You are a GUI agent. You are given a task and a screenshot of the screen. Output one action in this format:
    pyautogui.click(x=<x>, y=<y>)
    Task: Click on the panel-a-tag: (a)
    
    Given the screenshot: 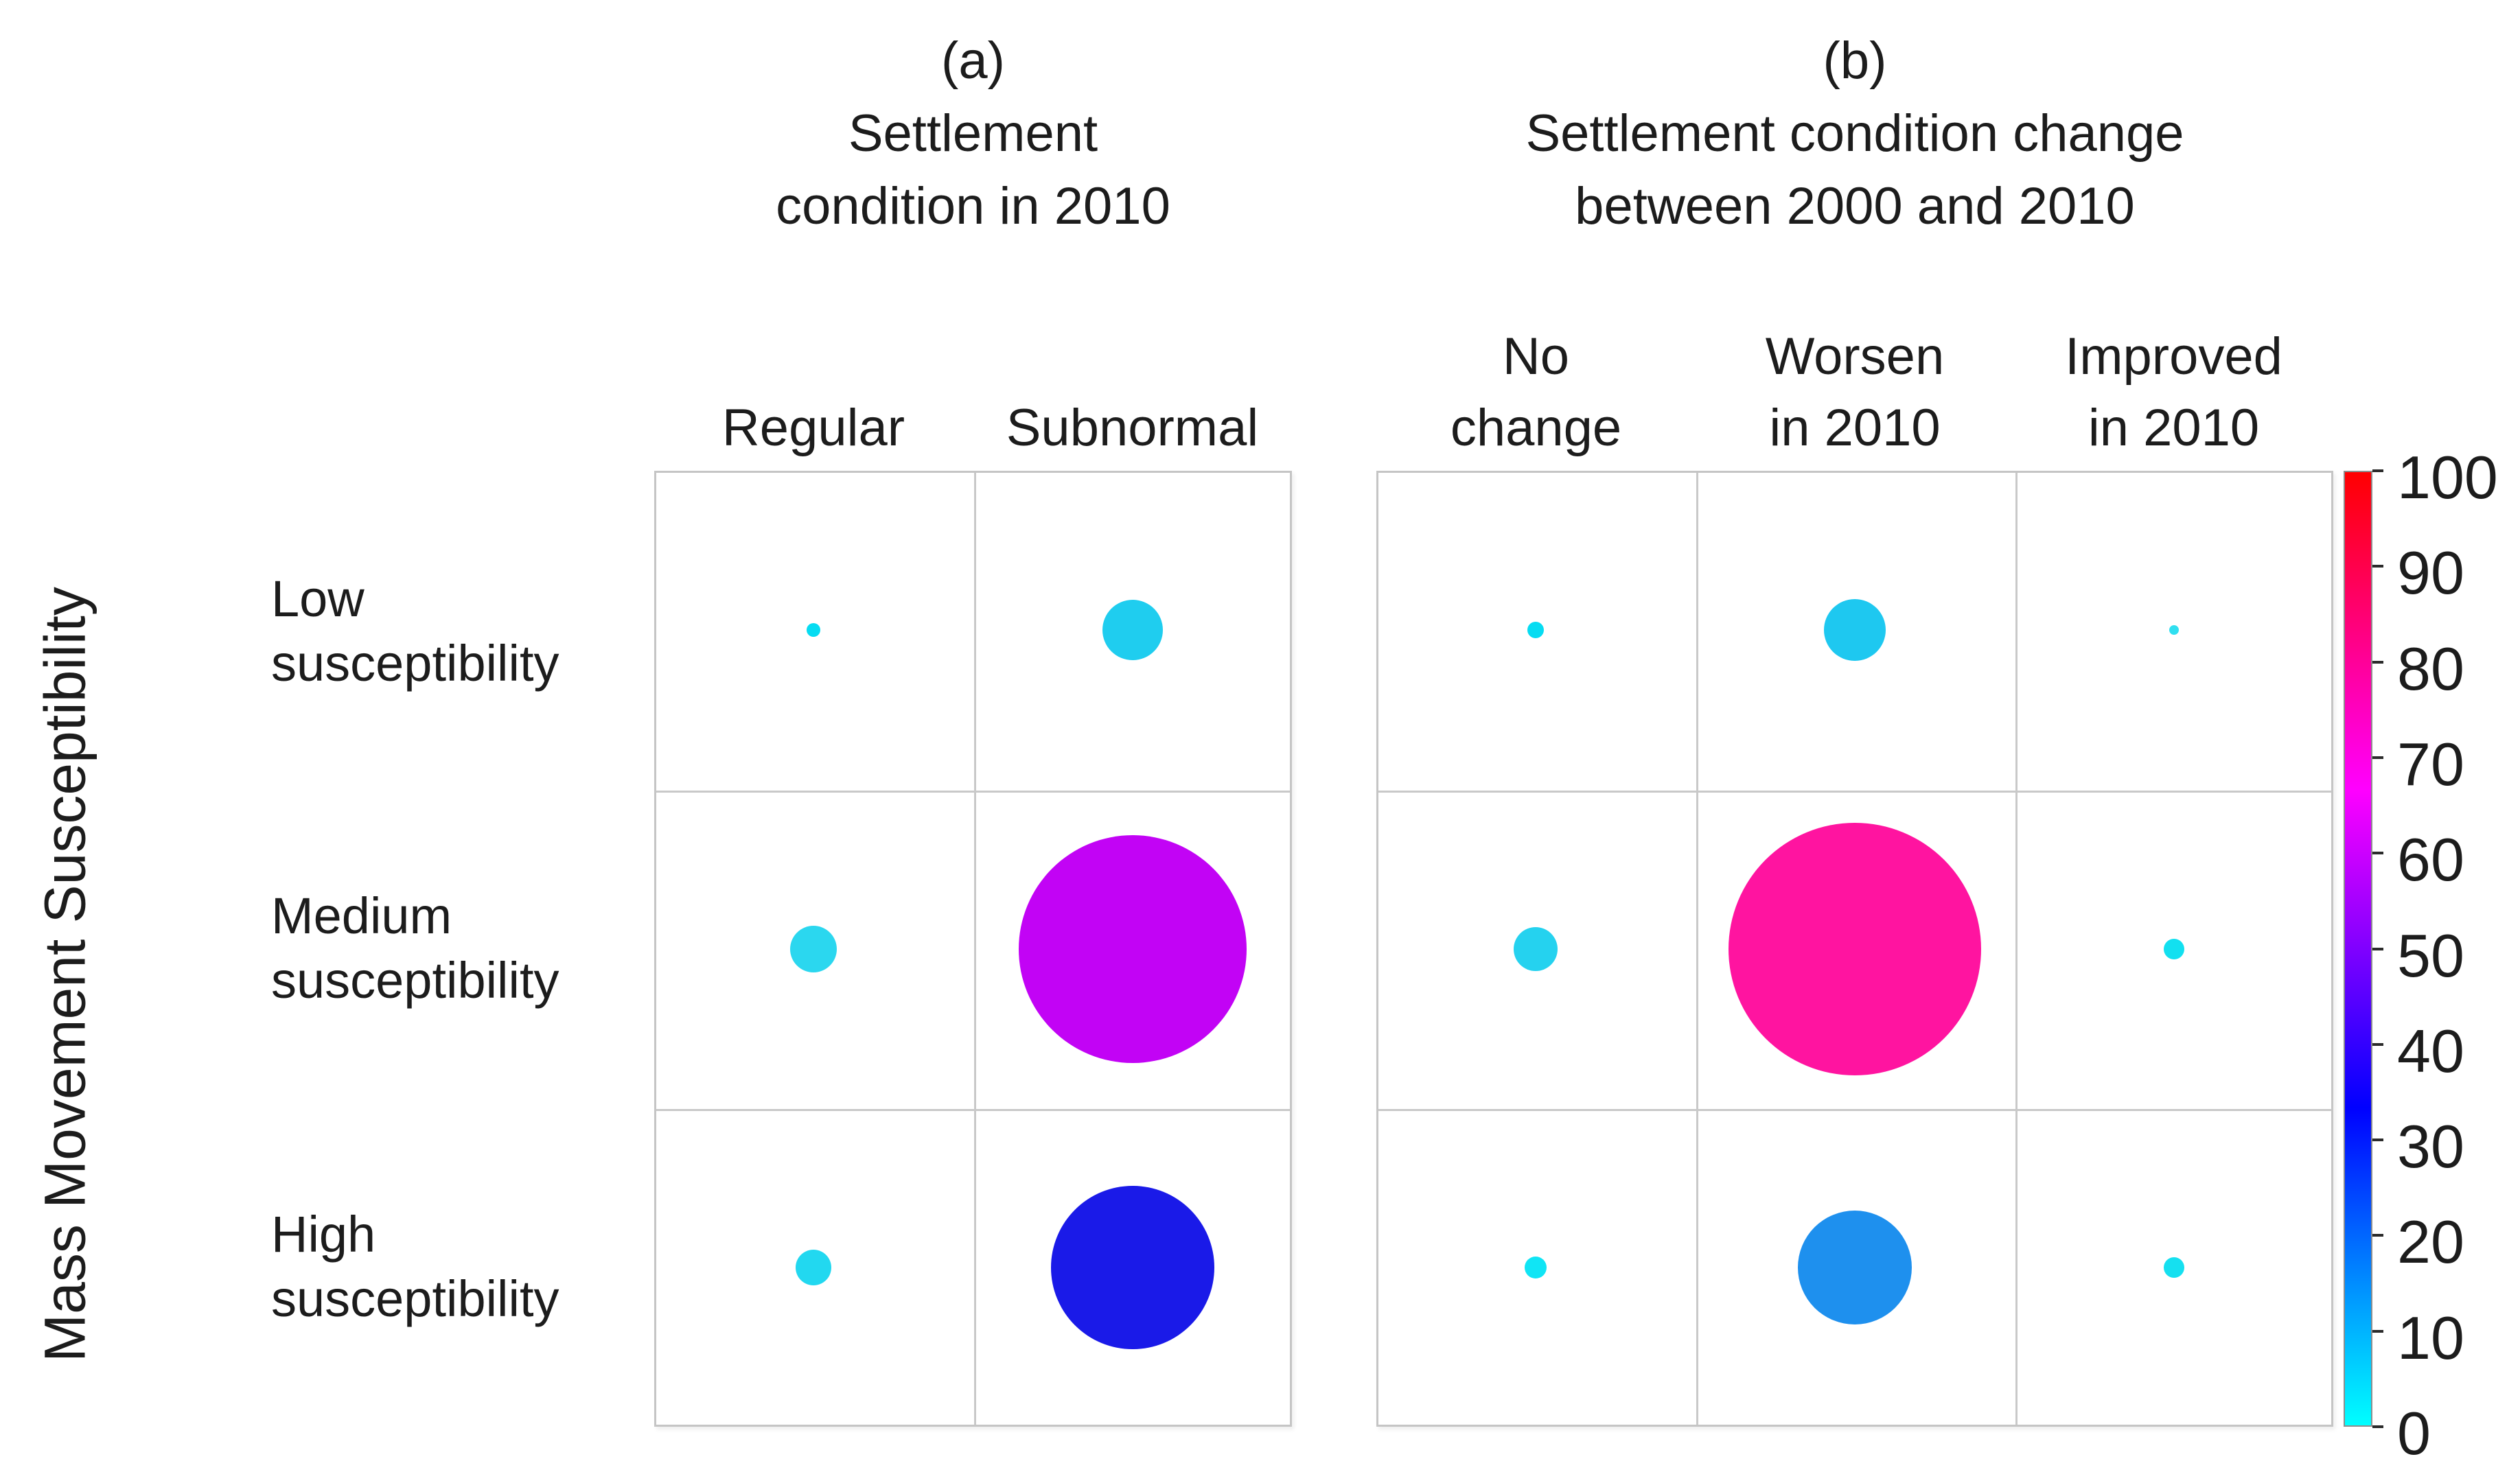 What is the action you would take?
    pyautogui.click(x=973, y=61)
    